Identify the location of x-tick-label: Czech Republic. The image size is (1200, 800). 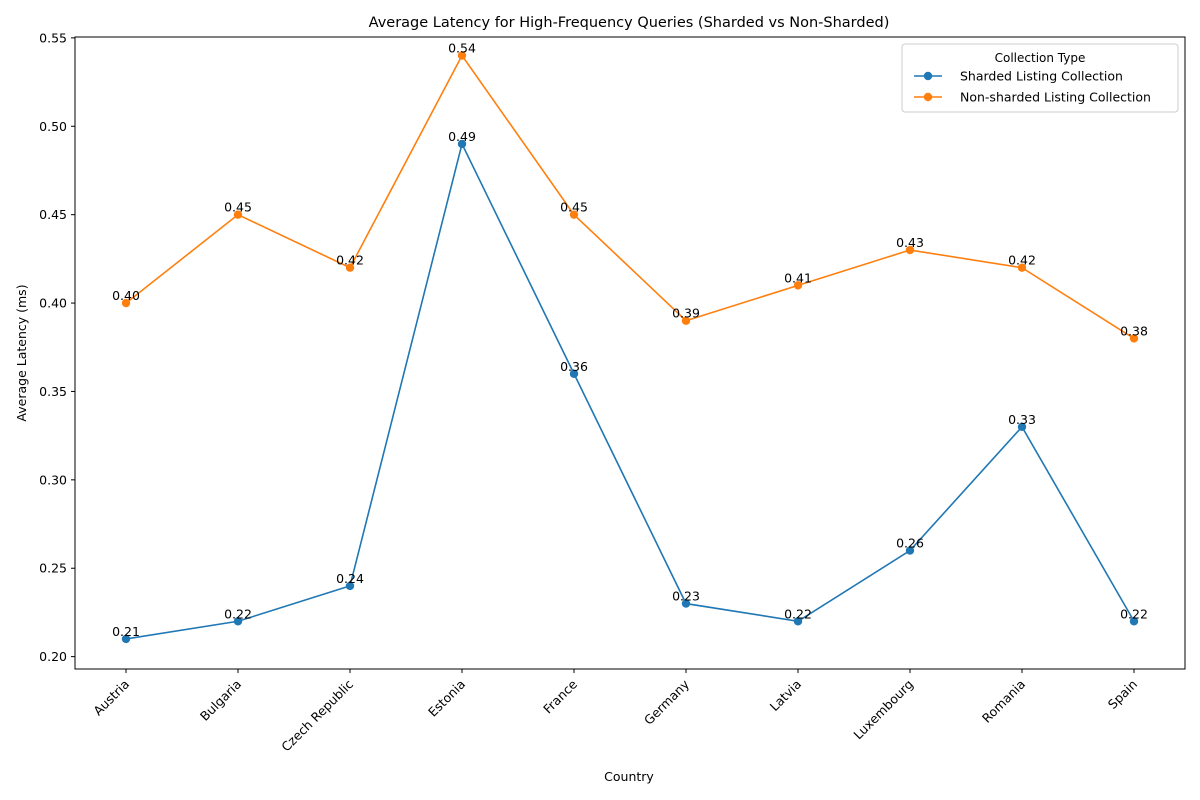
(317, 715).